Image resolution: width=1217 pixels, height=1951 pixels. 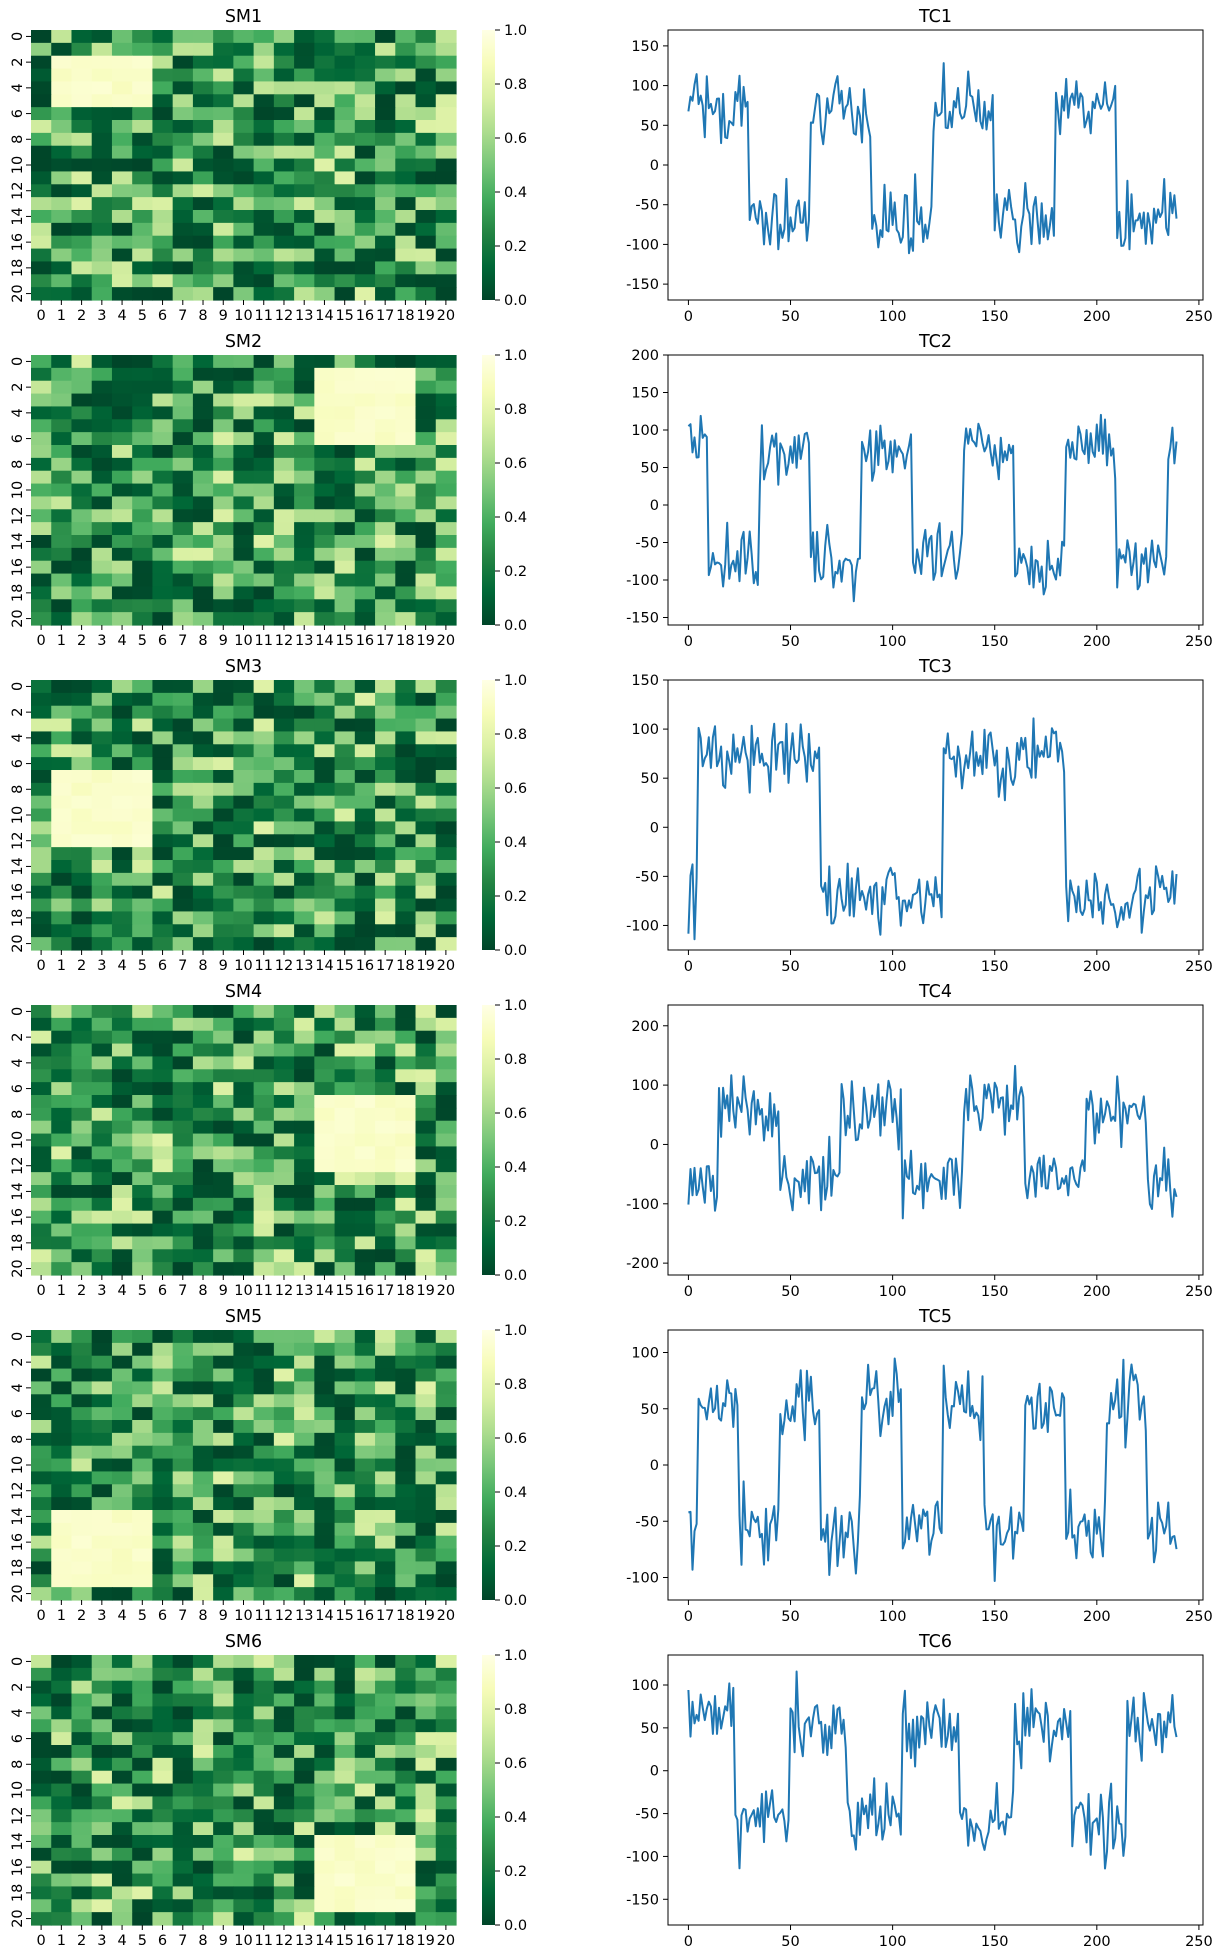 I want to click on x-tick-label: 19, so click(x=425, y=316).